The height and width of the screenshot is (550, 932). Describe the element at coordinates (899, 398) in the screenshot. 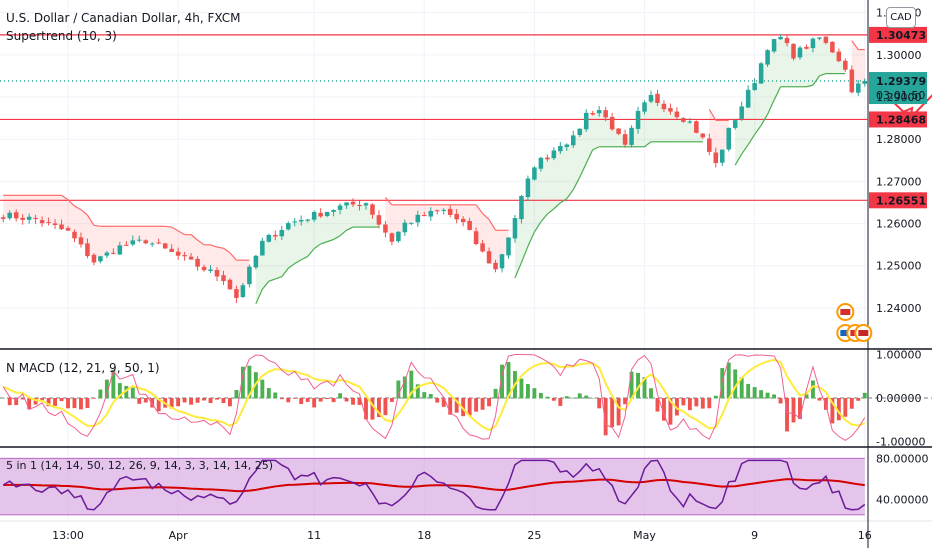

I see `macd-tick-label: 0.00000` at that location.